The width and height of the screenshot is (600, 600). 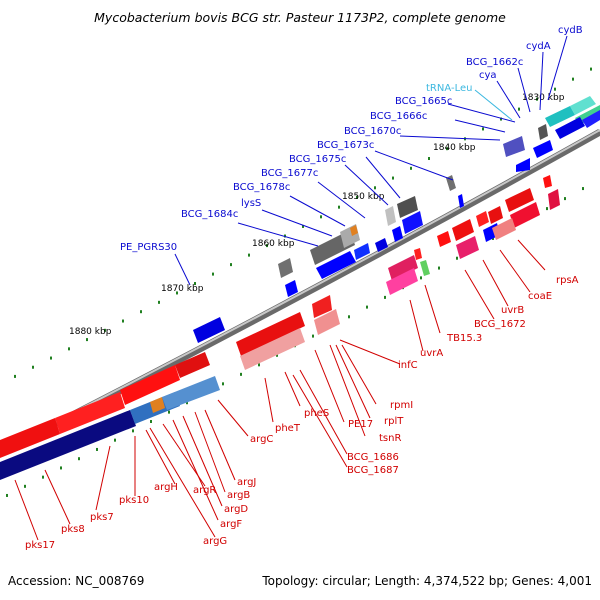 I want to click on gene-label: BCG_1673c, so click(x=345, y=145).